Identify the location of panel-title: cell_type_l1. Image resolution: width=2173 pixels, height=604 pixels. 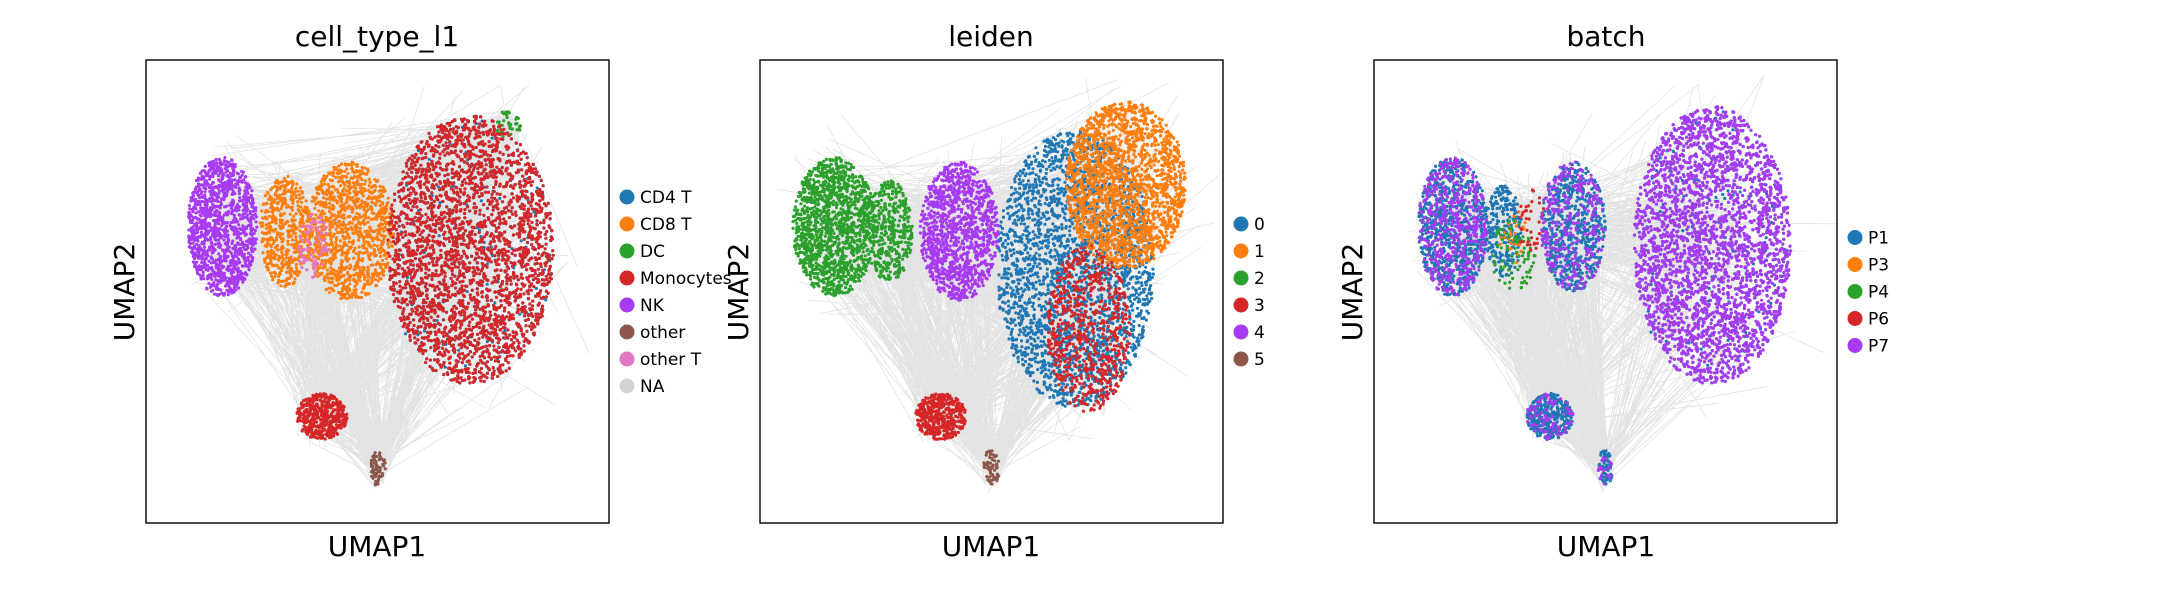
(377, 36).